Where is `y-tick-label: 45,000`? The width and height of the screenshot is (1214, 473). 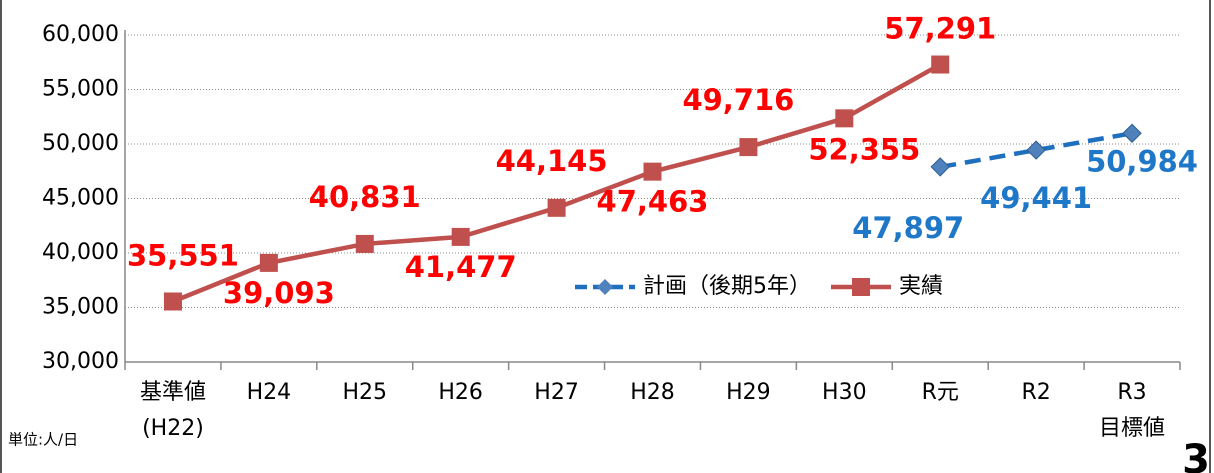
y-tick-label: 45,000 is located at coordinates (80, 198).